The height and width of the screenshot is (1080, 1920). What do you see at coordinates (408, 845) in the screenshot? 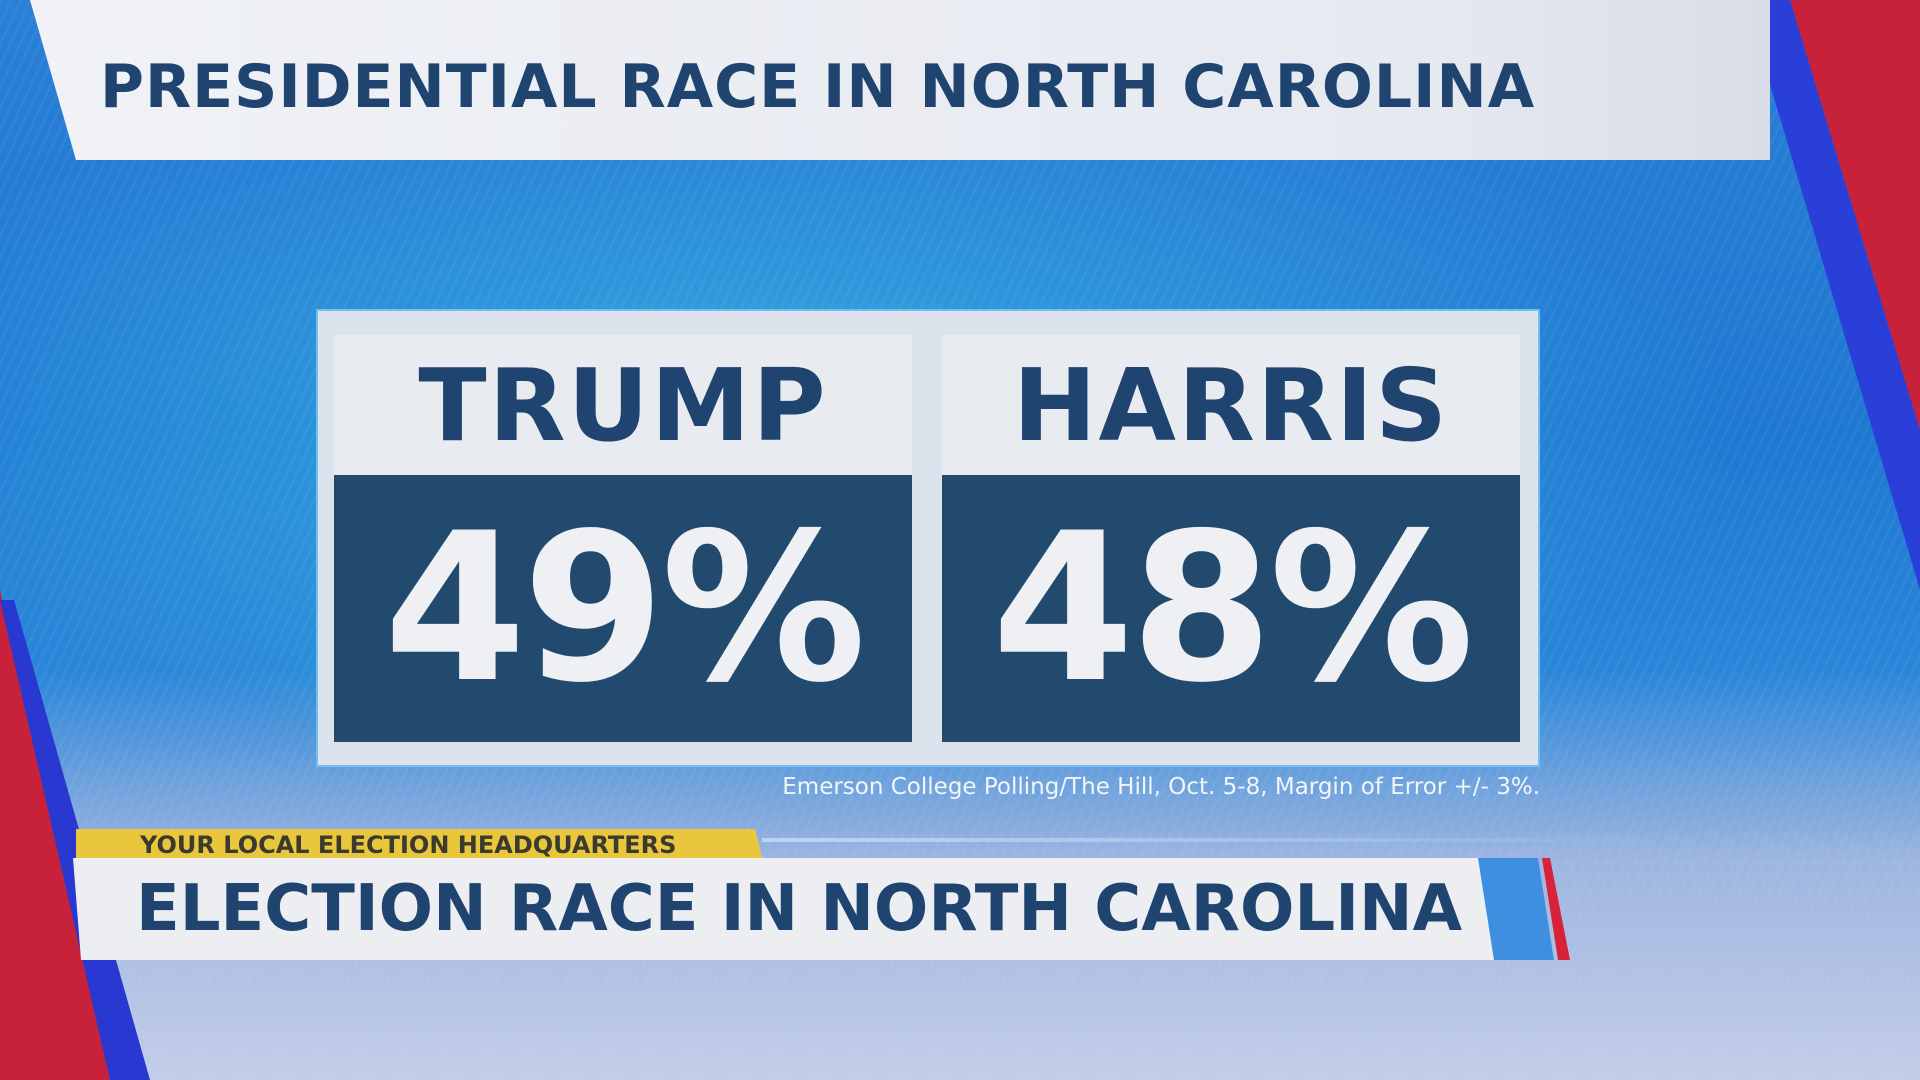
I see `tag-text: YOUR LOCAL ELECTION HEADQUARTERS` at bounding box center [408, 845].